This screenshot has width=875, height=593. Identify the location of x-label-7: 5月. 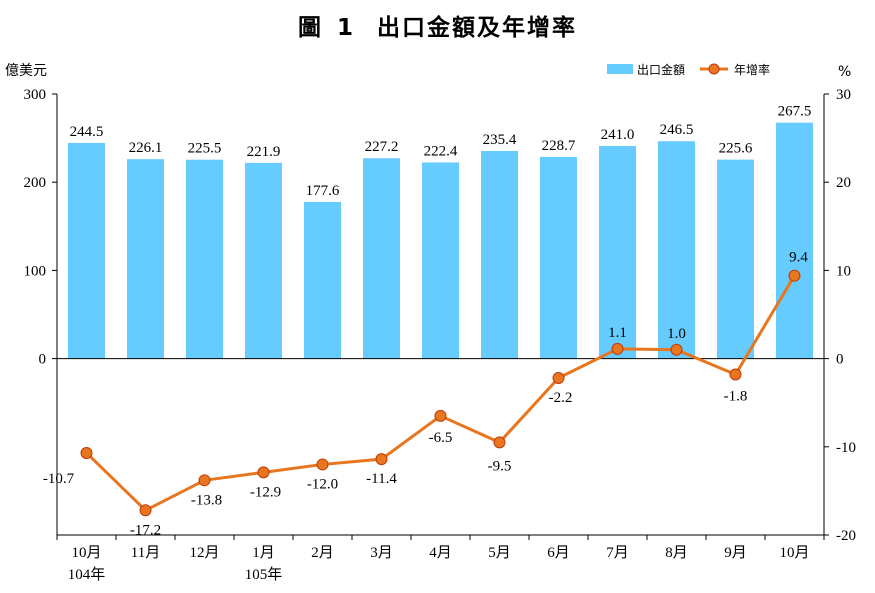
(499, 553).